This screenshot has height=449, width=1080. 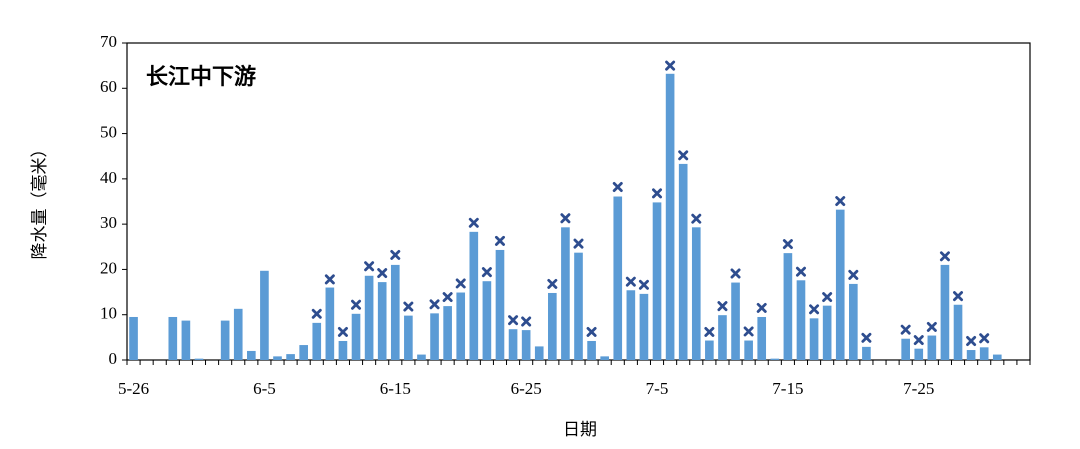 What do you see at coordinates (580, 430) in the screenshot?
I see `x-axis-label: 日期` at bounding box center [580, 430].